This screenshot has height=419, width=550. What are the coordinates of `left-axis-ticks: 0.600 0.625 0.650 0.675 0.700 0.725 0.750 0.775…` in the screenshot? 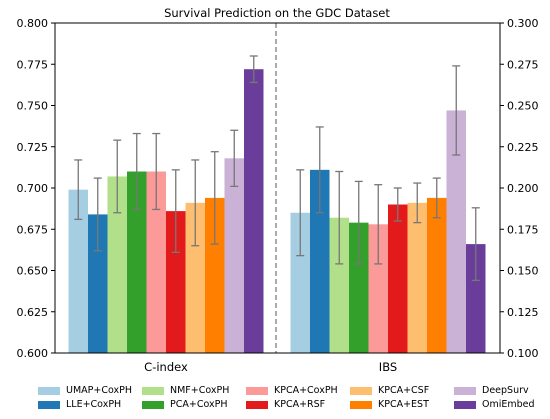 It's located at (36, 188).